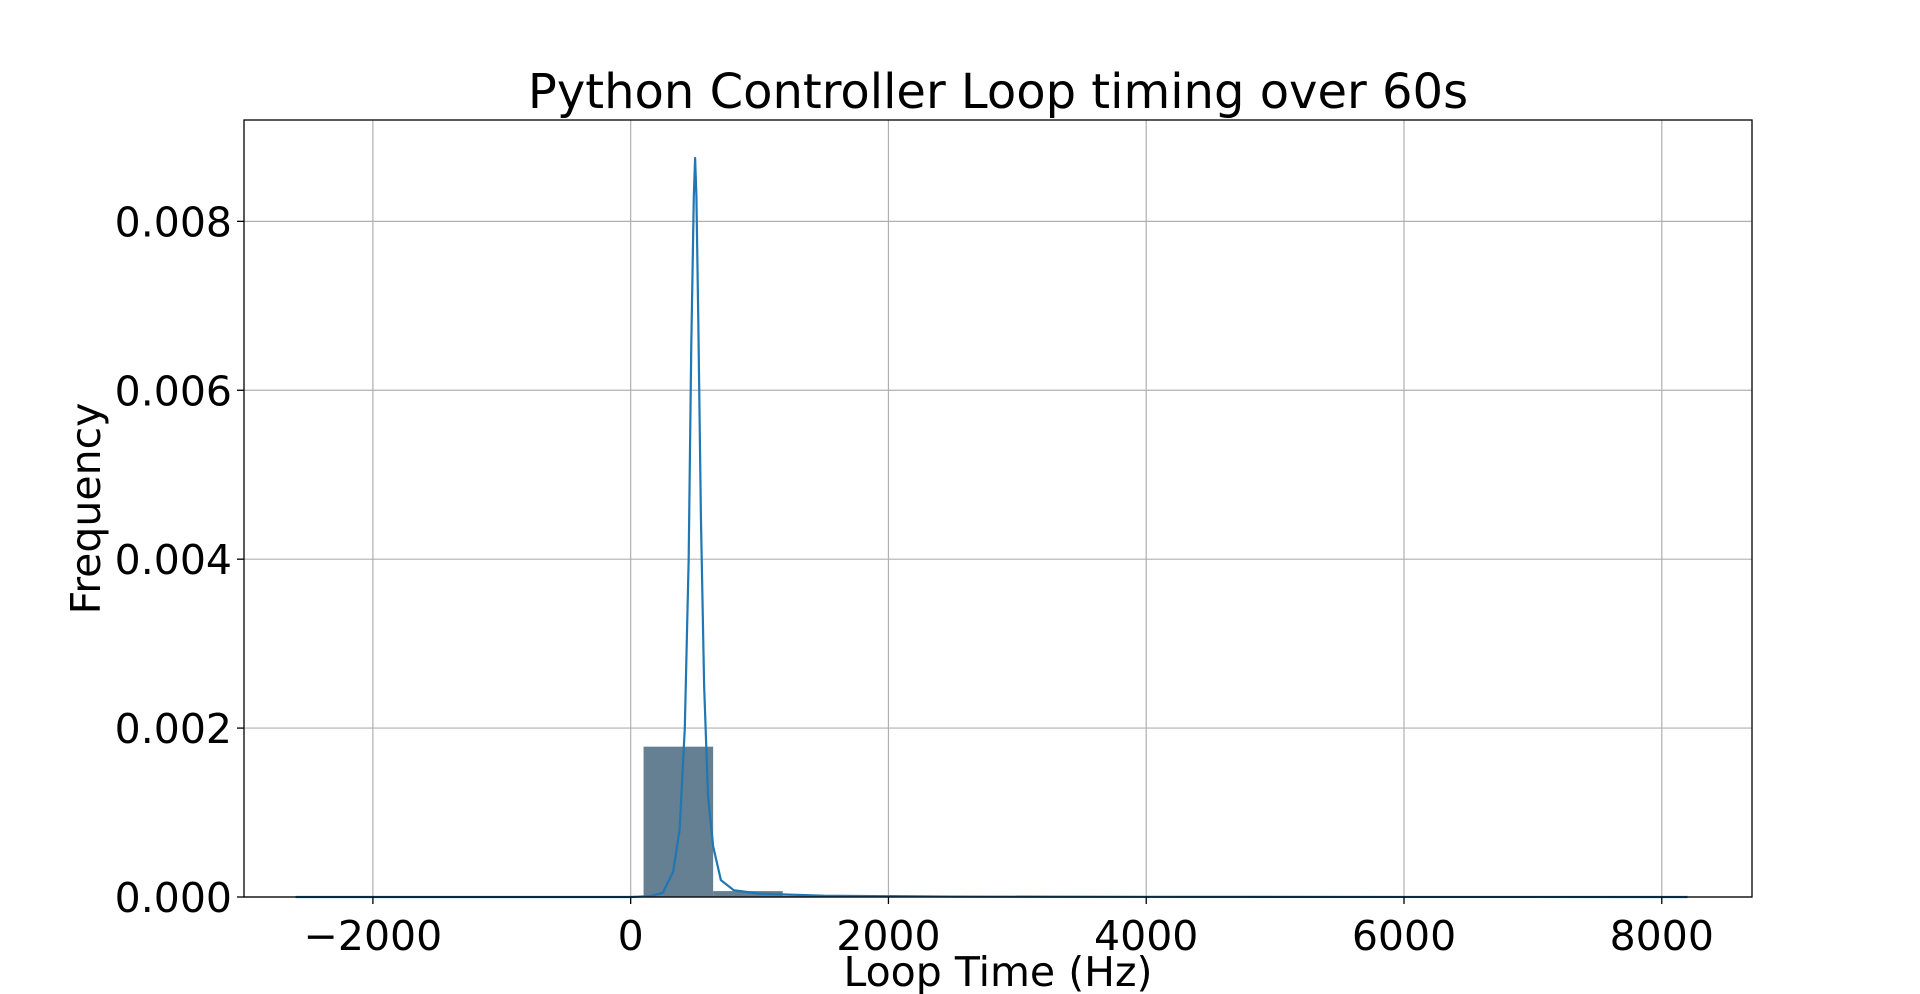 The height and width of the screenshot is (994, 1920). What do you see at coordinates (1662, 936) in the screenshot?
I see `x-tick-label: 8000` at bounding box center [1662, 936].